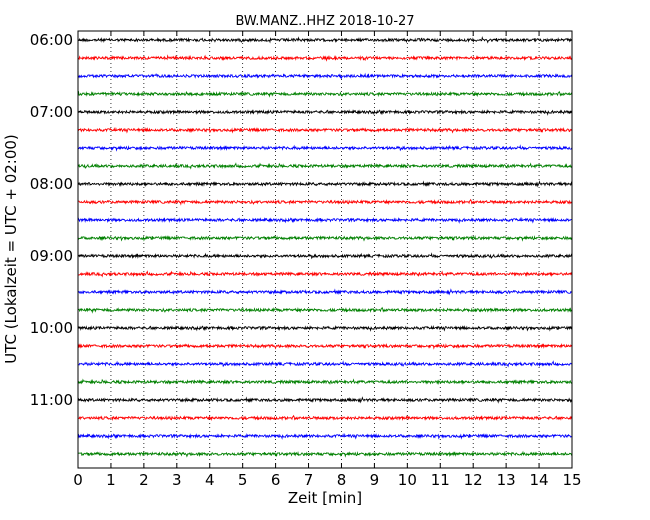  What do you see at coordinates (78, 480) in the screenshot?
I see `x-tick-label-0: 0` at bounding box center [78, 480].